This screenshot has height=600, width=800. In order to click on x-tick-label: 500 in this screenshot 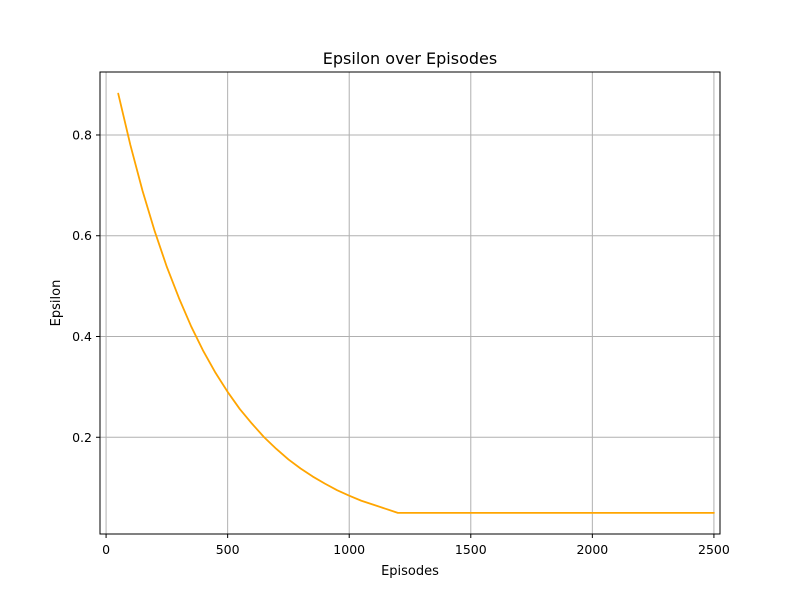, I will do `click(228, 549)`.